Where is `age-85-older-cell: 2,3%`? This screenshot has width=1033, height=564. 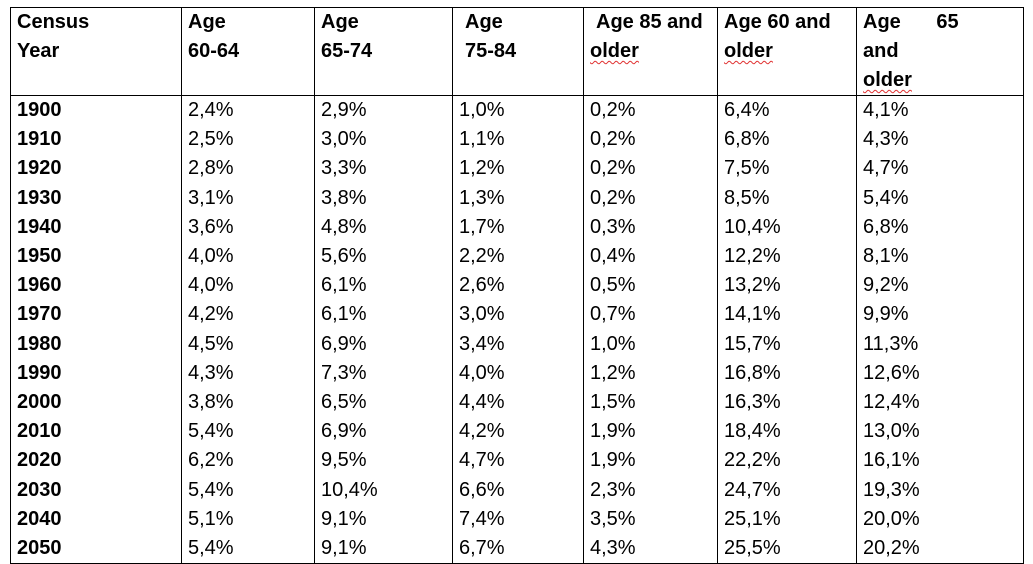 age-85-older-cell: 2,3% is located at coordinates (650, 490).